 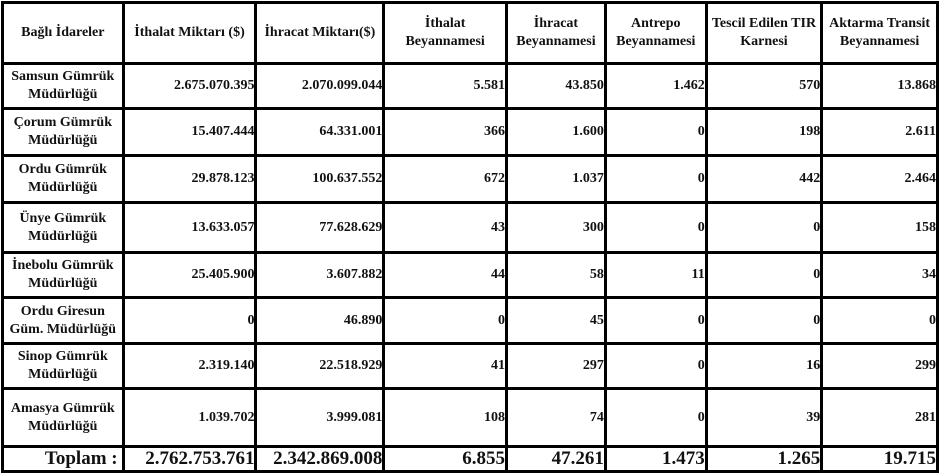 I want to click on value-cell: 16, so click(x=764, y=366).